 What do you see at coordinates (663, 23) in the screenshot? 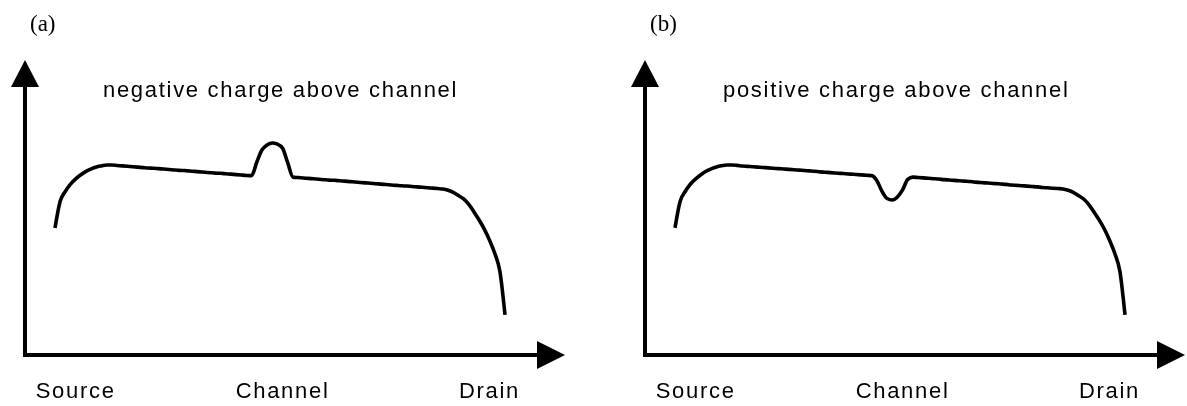
I see `chart-title: (b)` at bounding box center [663, 23].